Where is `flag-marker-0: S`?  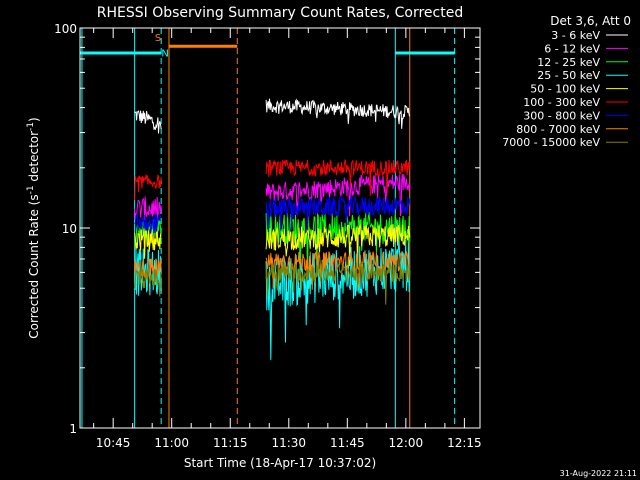 flag-marker-0: S is located at coordinates (158, 38).